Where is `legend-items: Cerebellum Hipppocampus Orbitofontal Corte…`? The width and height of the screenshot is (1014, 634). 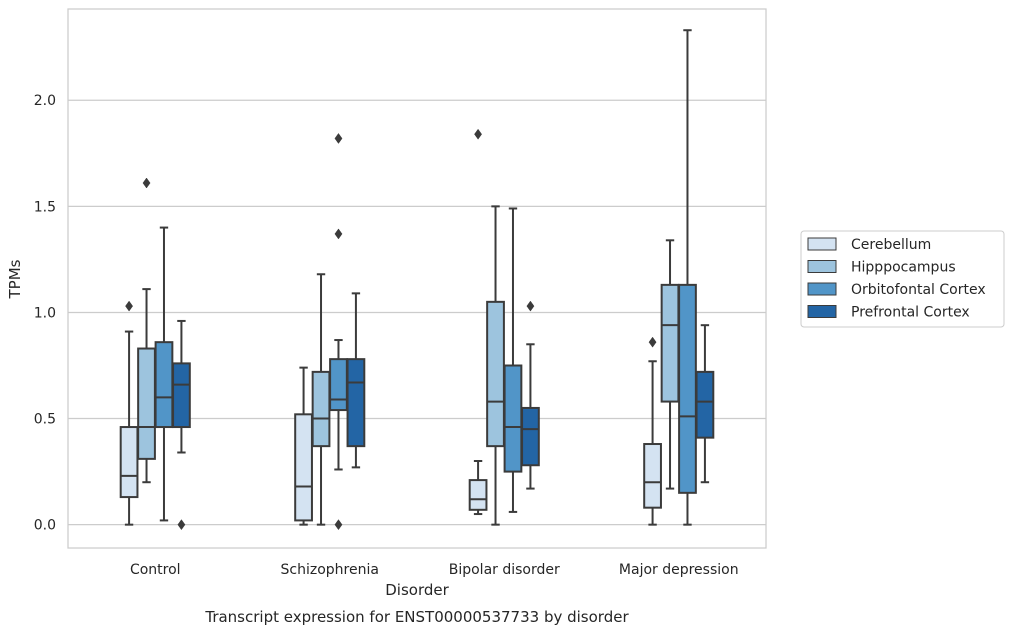 legend-items: Cerebellum Hipppocampus Orbitofontal Corte… is located at coordinates (896, 279).